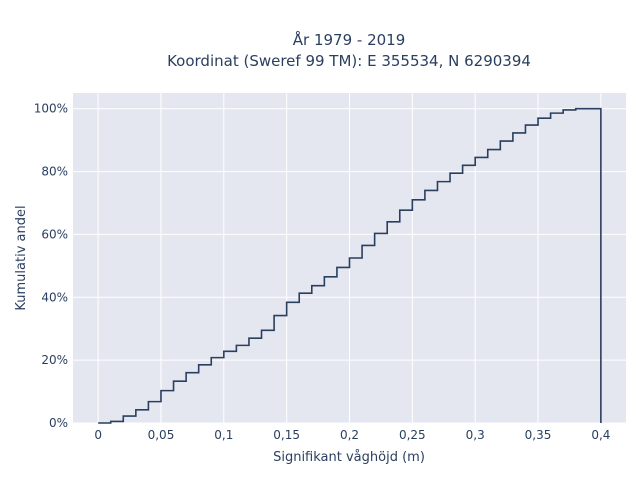 The width and height of the screenshot is (640, 484). Describe the element at coordinates (349, 457) in the screenshot. I see `x-axis-title: Signifikant våghöjd (m)` at that location.